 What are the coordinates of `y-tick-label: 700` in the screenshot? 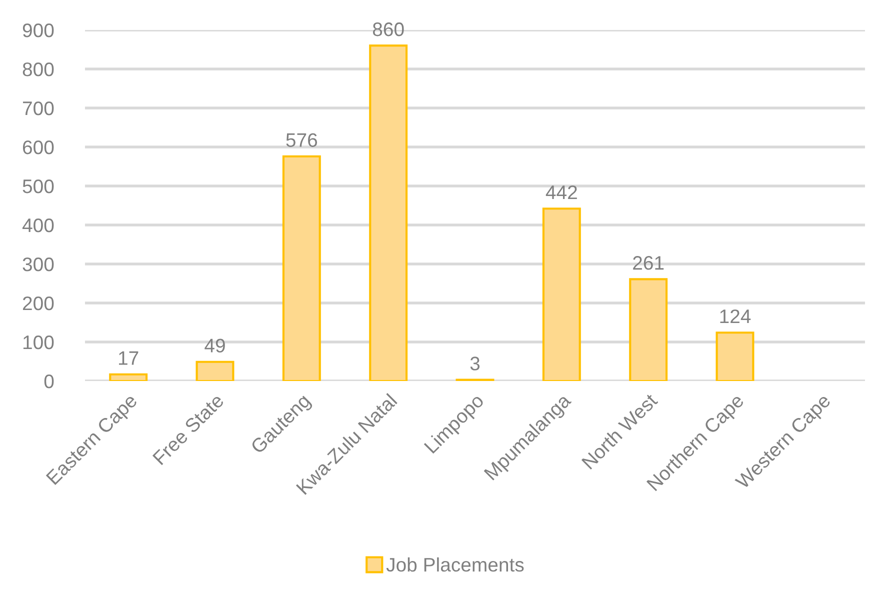 It's located at (38, 108).